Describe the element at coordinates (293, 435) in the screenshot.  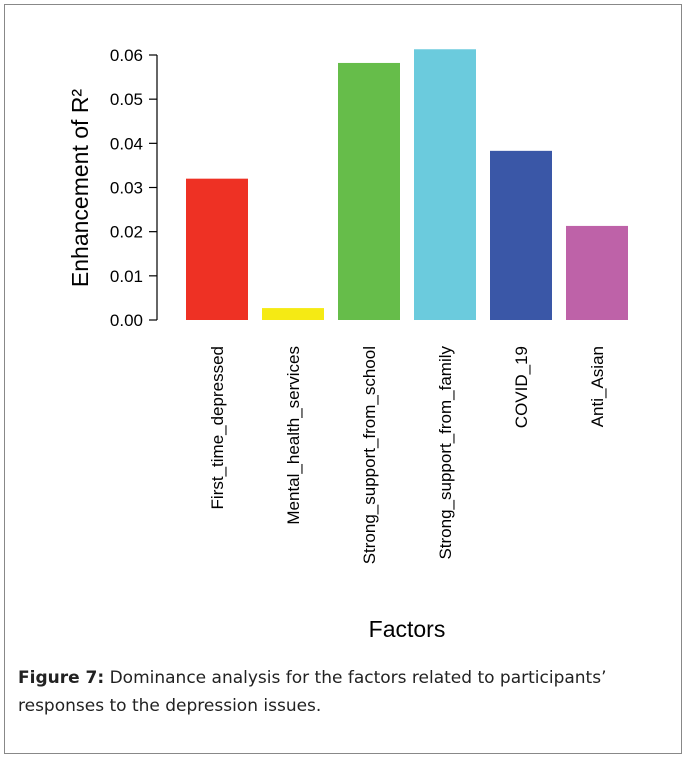
I see `x-tick-label: Mental_health_services` at that location.